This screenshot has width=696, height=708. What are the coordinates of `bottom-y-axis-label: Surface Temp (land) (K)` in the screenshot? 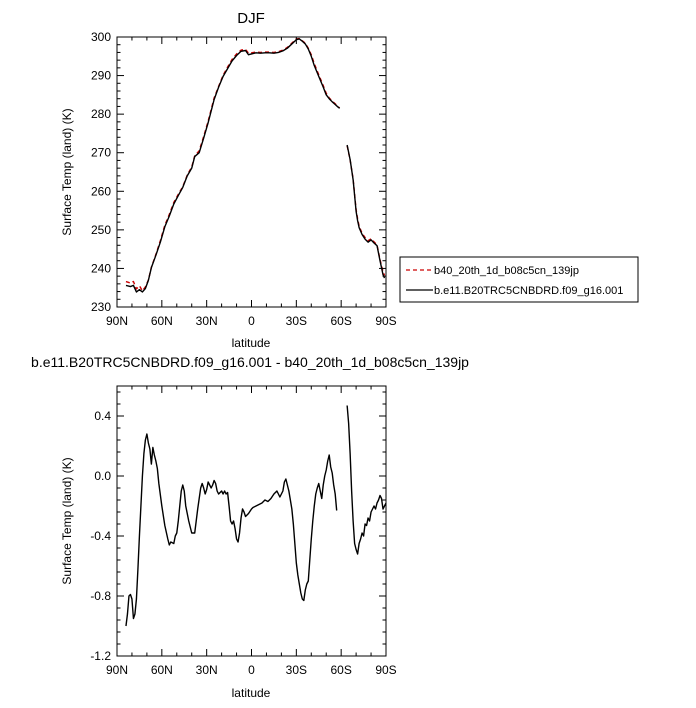 It's located at (67, 520).